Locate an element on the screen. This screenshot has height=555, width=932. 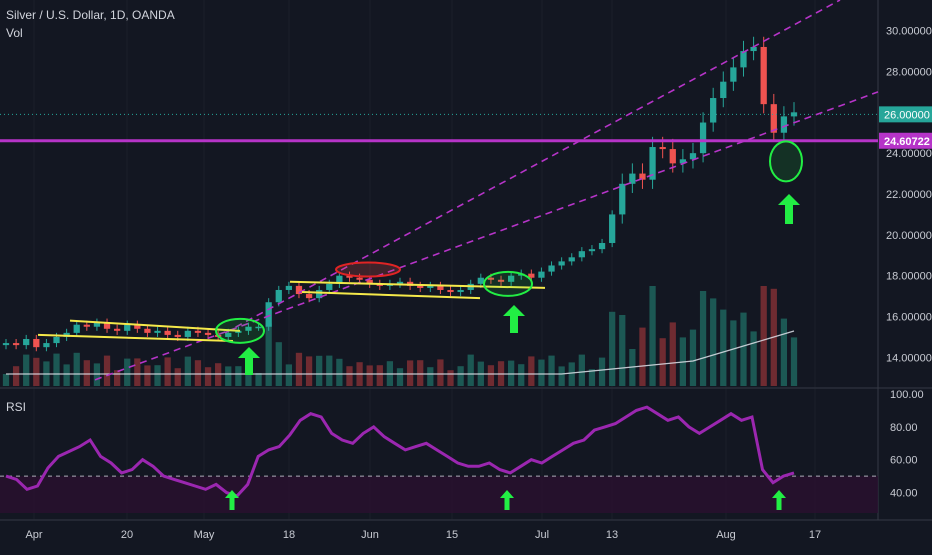
green-circle-may is located at coordinates (240, 330).